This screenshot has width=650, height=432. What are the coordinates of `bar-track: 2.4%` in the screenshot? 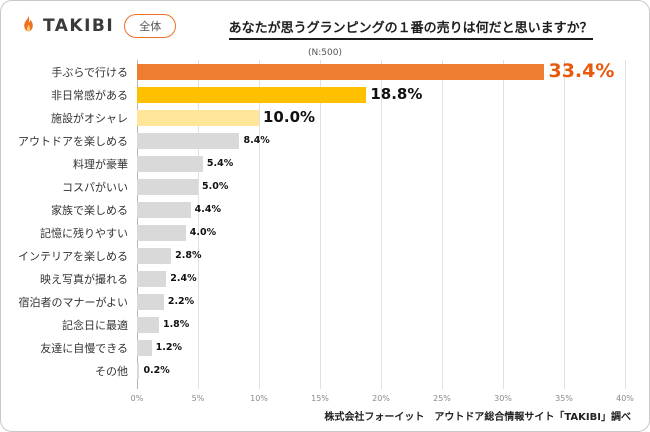 It's located at (381, 278).